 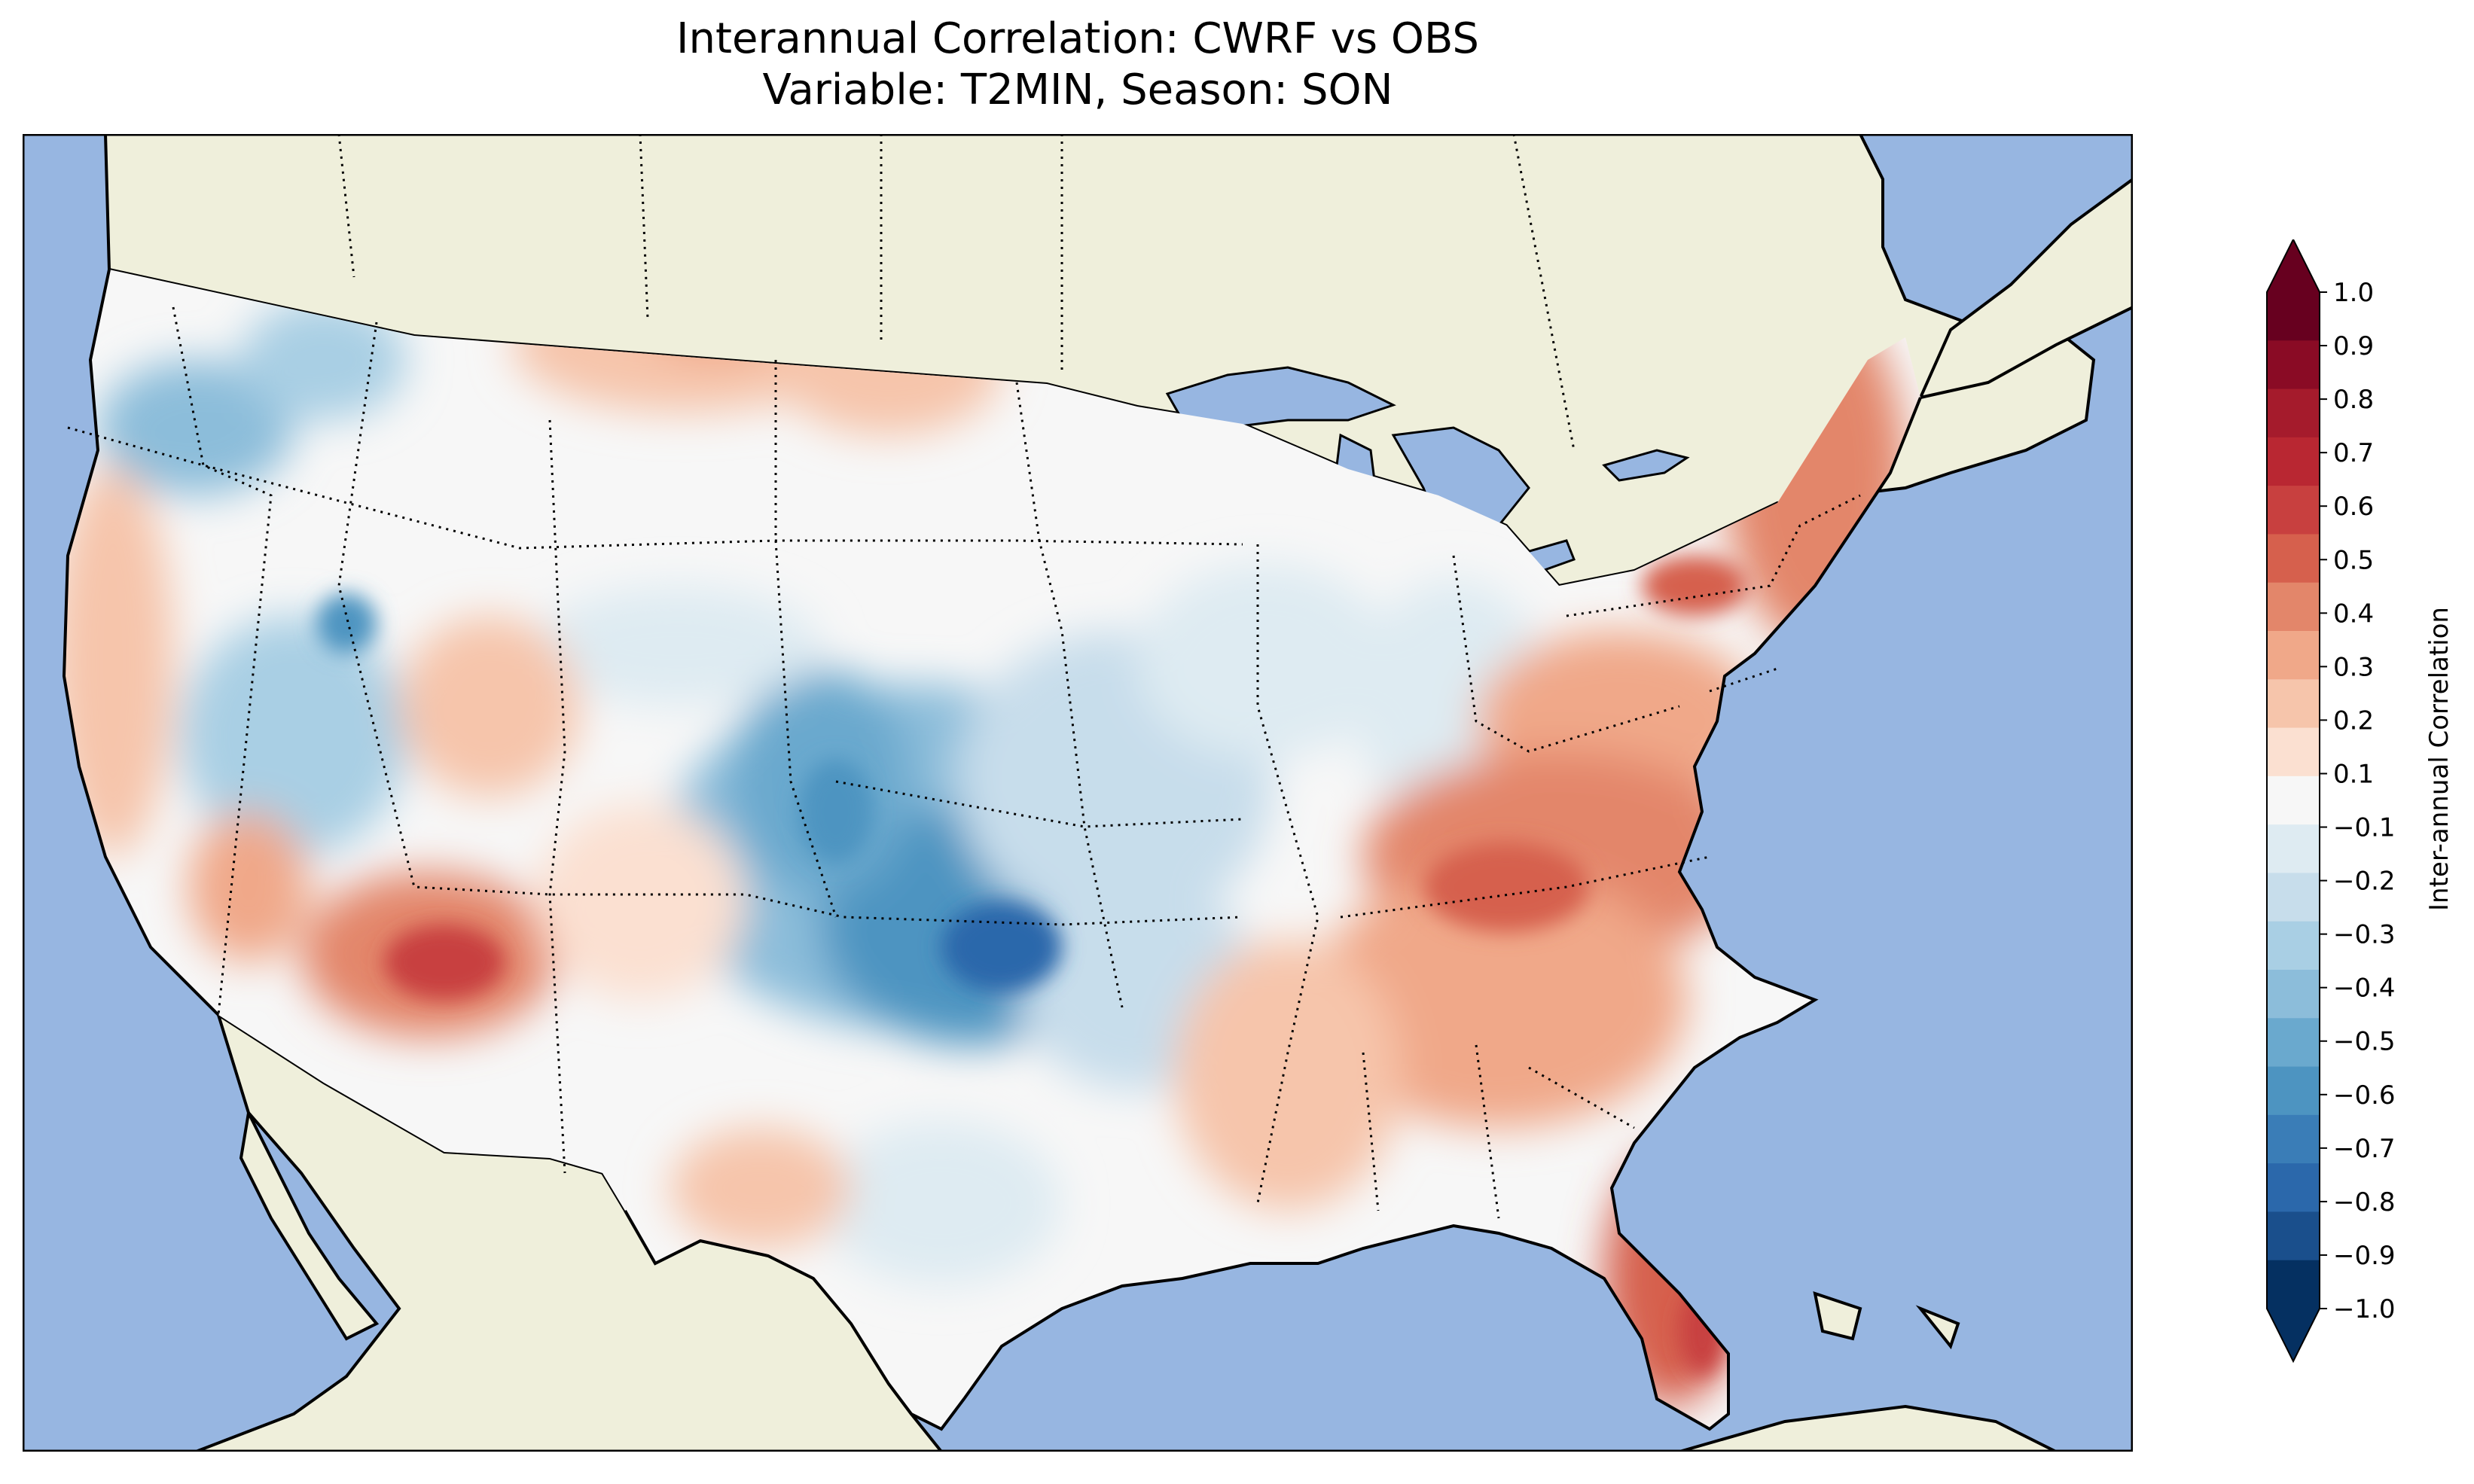 I want to click on colorbar-label: Inter-annual Correlation, so click(x=2439, y=759).